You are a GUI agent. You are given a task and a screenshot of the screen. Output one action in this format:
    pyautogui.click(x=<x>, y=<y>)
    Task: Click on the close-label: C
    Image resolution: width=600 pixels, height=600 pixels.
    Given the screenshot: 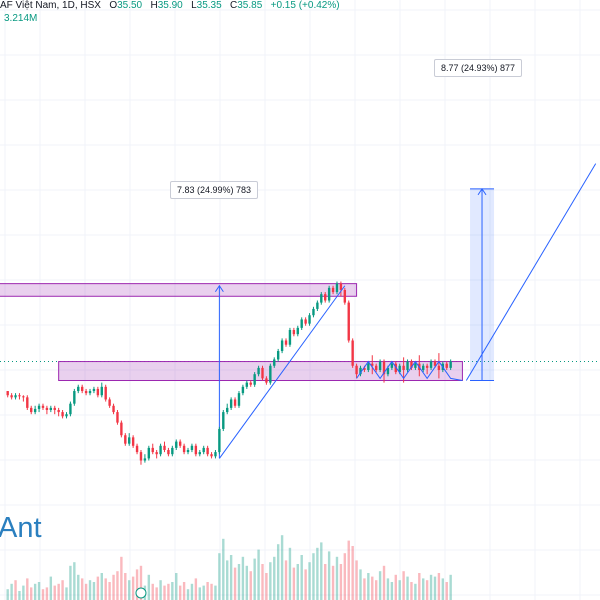 What is the action you would take?
    pyautogui.click(x=234, y=5)
    